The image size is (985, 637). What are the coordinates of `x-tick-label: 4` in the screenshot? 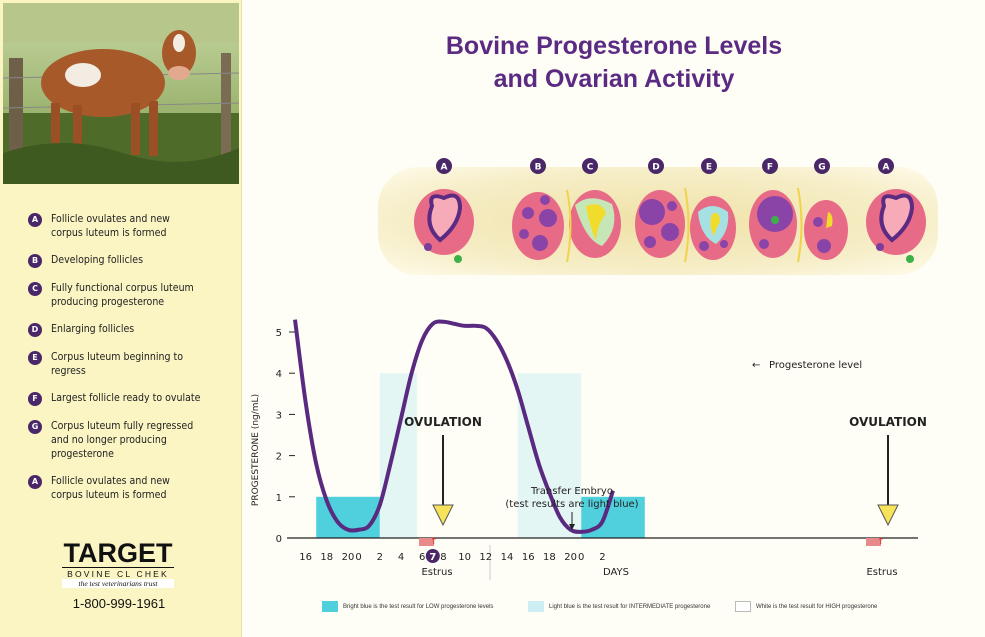 It's located at (401, 557).